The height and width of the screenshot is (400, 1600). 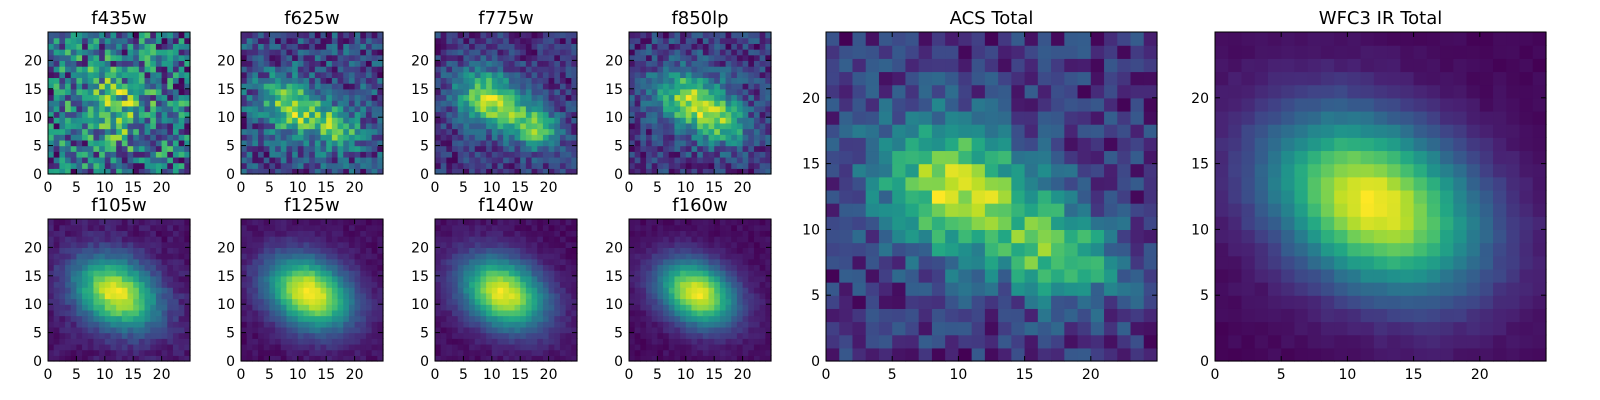 What do you see at coordinates (815, 362) in the screenshot?
I see `y-tick-label: 0` at bounding box center [815, 362].